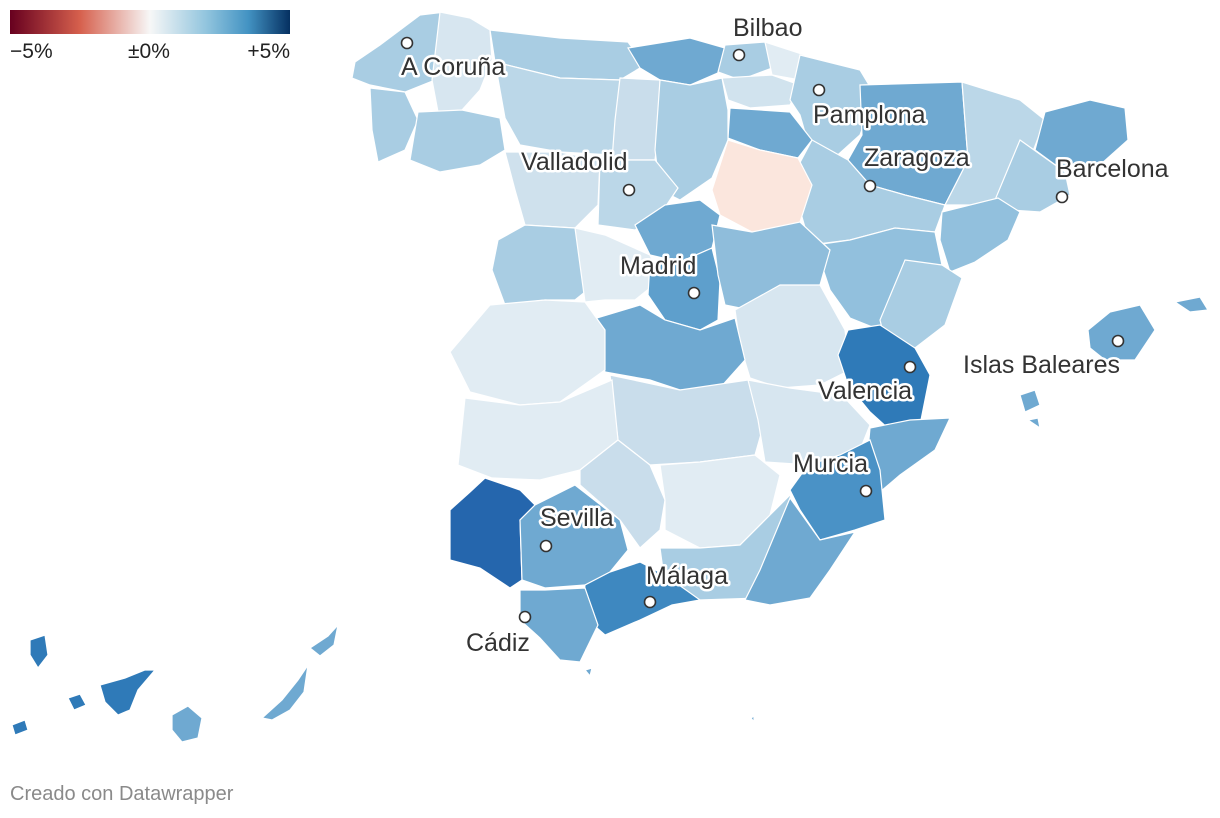  I want to click on city-valencia: Valencia, so click(866, 384).